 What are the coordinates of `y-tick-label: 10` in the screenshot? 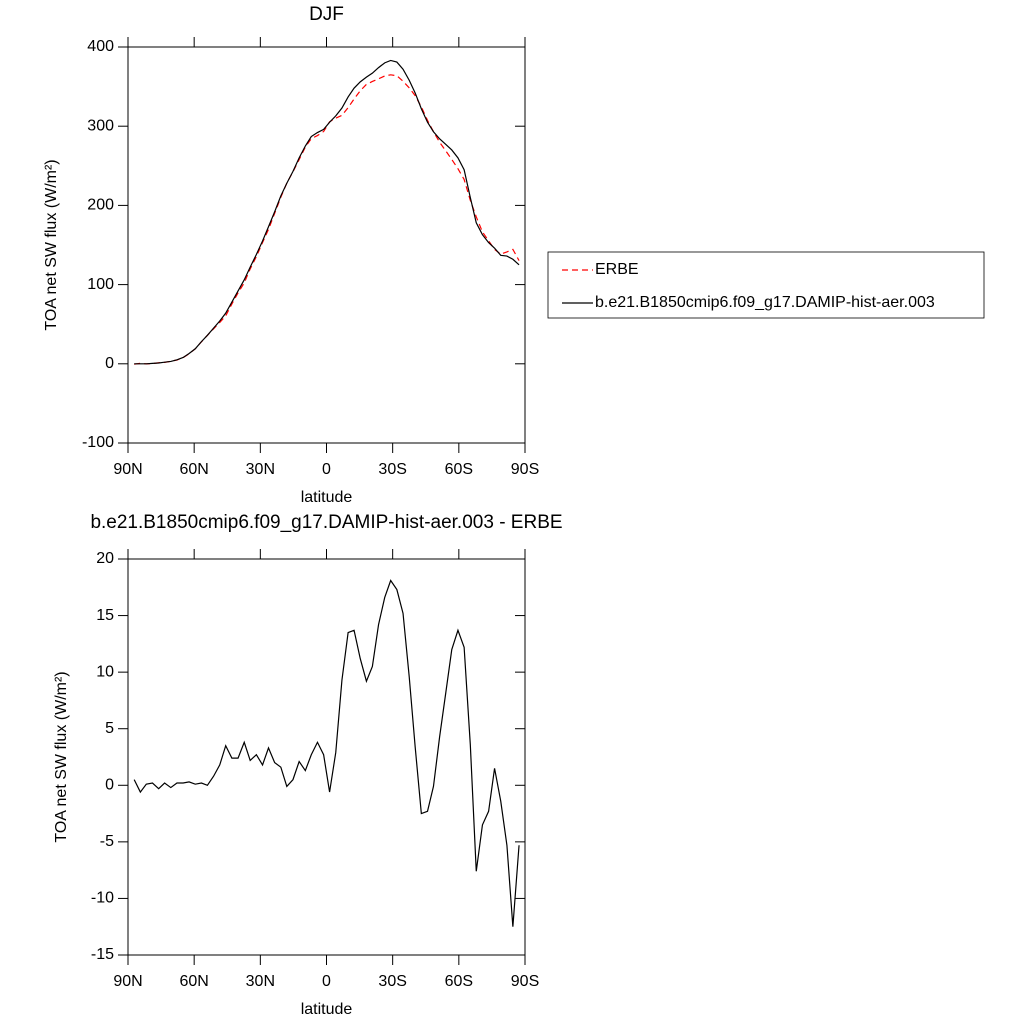 It's located at (105, 671).